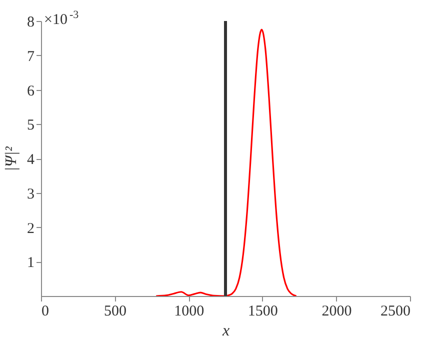  Describe the element at coordinates (45, 312) in the screenshot. I see `x-tick-label: 0` at that location.